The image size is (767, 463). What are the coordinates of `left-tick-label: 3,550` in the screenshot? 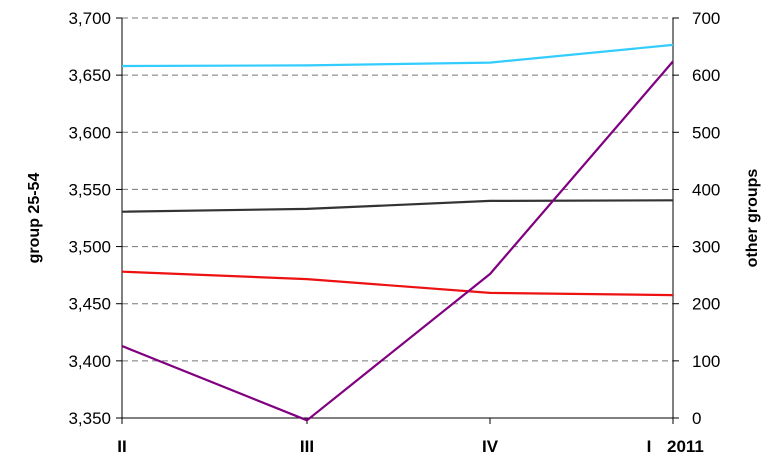 It's located at (89, 189).